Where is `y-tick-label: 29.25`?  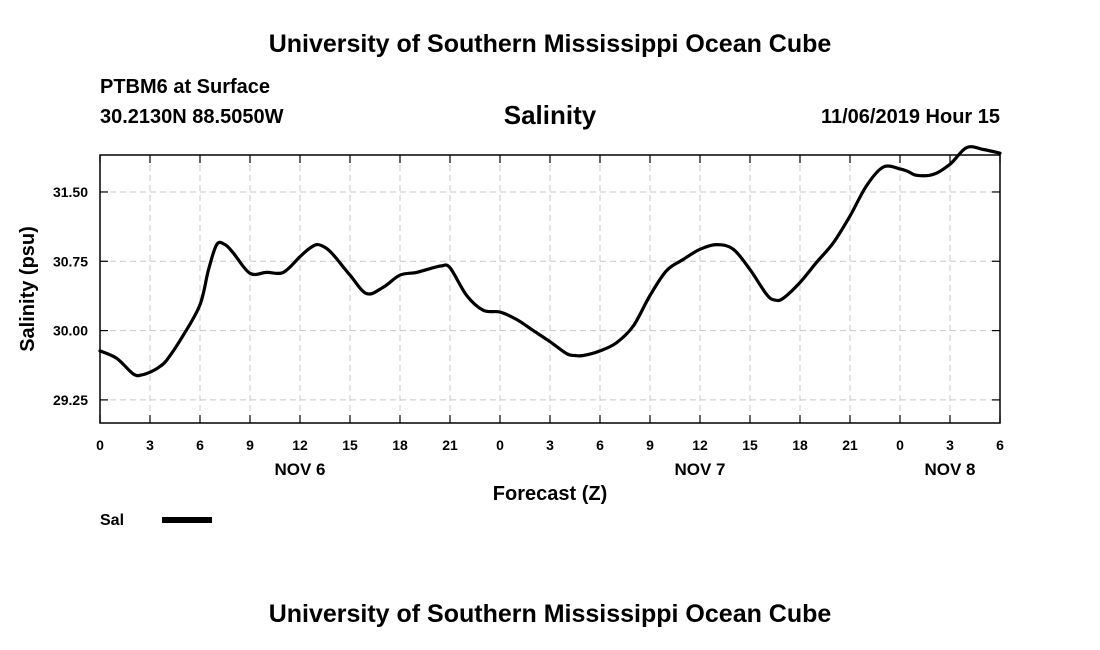 y-tick-label: 29.25 is located at coordinates (70, 400).